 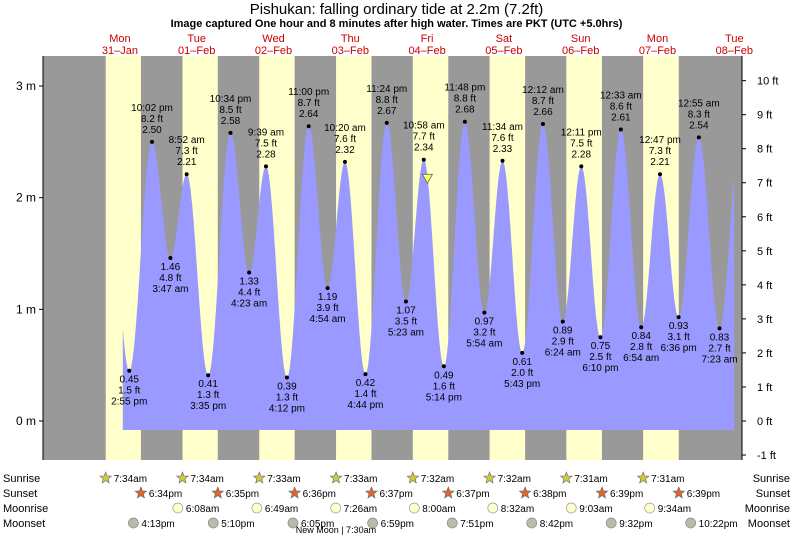 What do you see at coordinates (350, 51) in the screenshot?
I see `day-date-label: 03–Feb` at bounding box center [350, 51].